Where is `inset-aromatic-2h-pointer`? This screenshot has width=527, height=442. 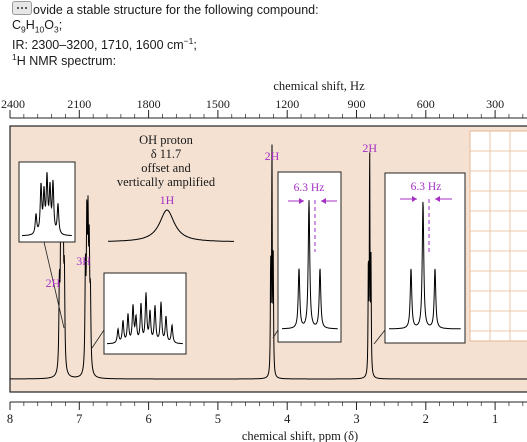 inset-aromatic-2h-pointer is located at coordinates (54, 285).